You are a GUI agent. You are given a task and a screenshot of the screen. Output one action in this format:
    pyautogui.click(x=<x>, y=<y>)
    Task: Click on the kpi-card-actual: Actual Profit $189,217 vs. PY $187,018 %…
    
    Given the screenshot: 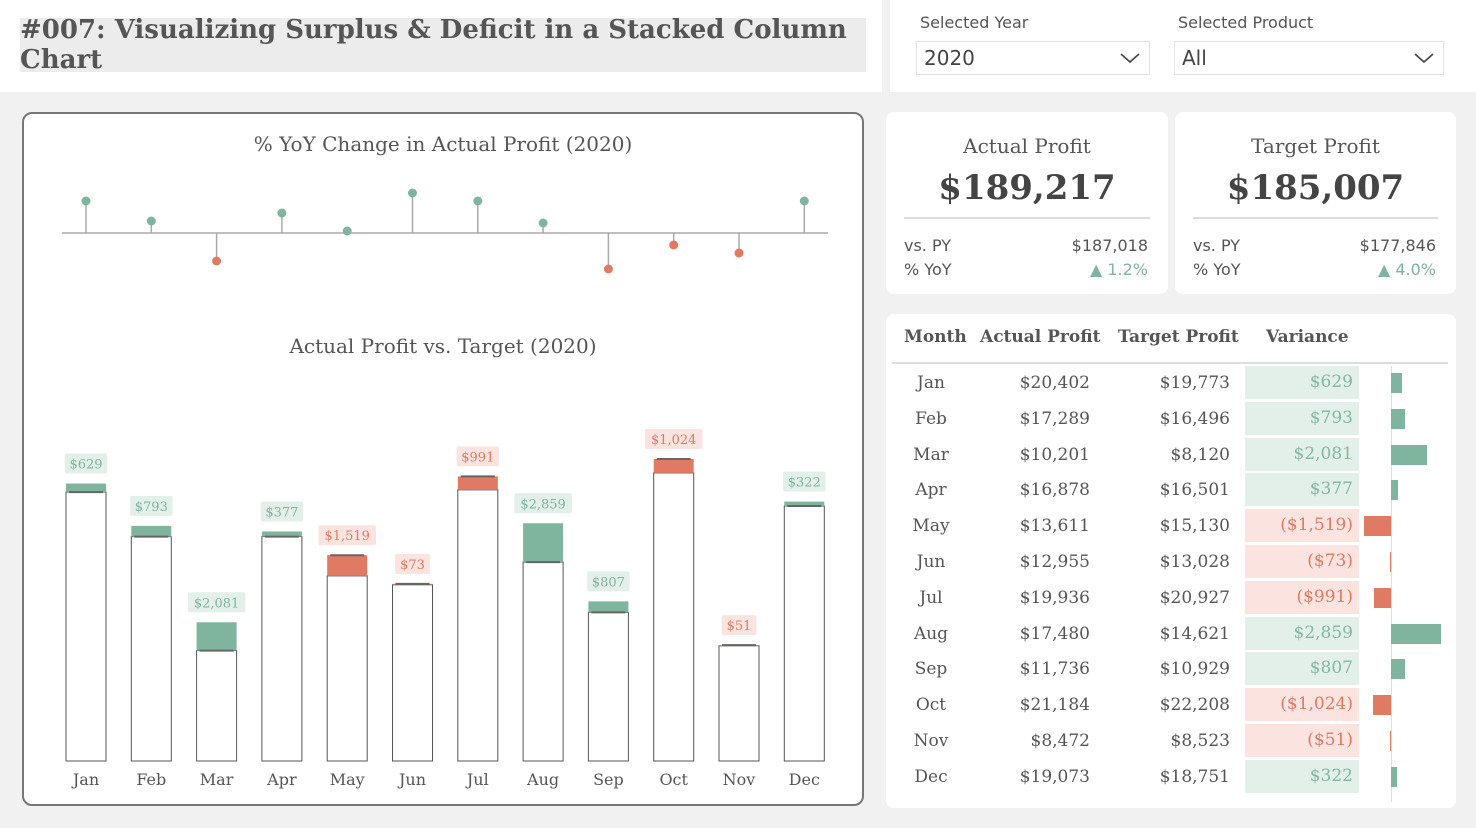 What is the action you would take?
    pyautogui.click(x=1027, y=203)
    